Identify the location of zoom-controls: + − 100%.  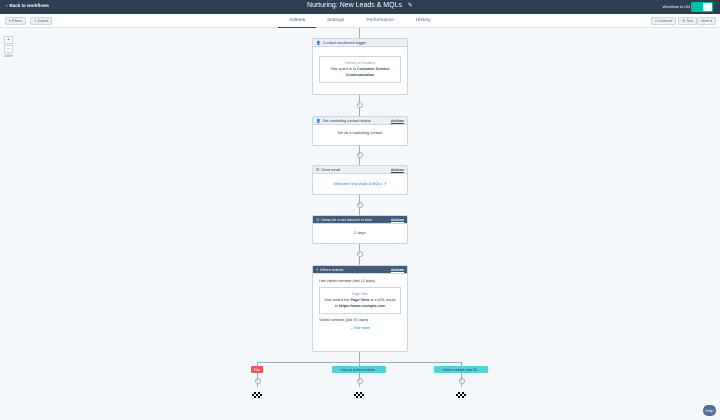
(8, 47).